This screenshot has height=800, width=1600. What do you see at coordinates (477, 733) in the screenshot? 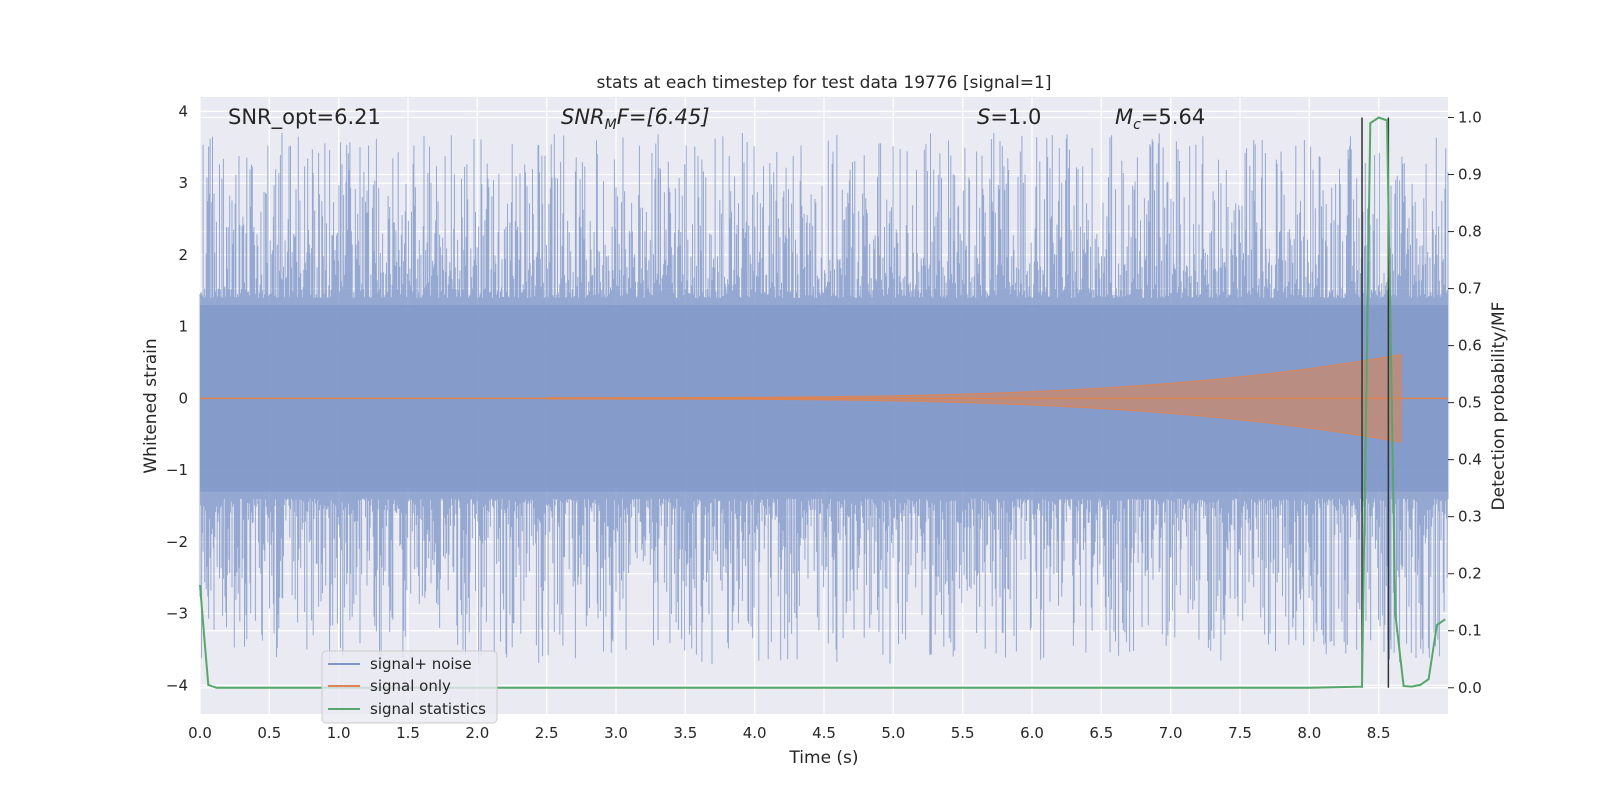
I see `x-tick-label: 2.0` at bounding box center [477, 733].